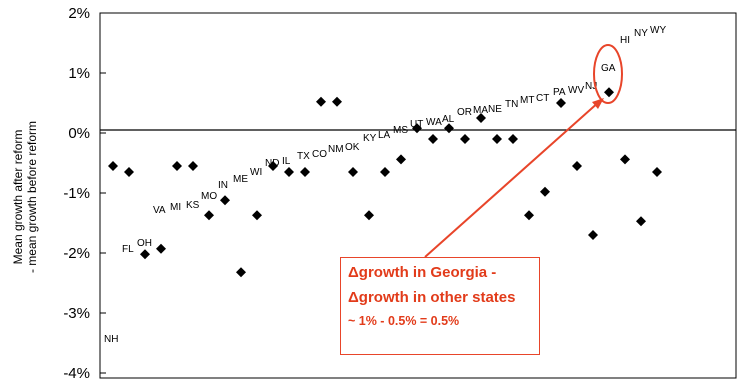 This screenshot has width=737, height=380. Describe the element at coordinates (76, 372) in the screenshot. I see `y-tick-label: -4%` at that location.